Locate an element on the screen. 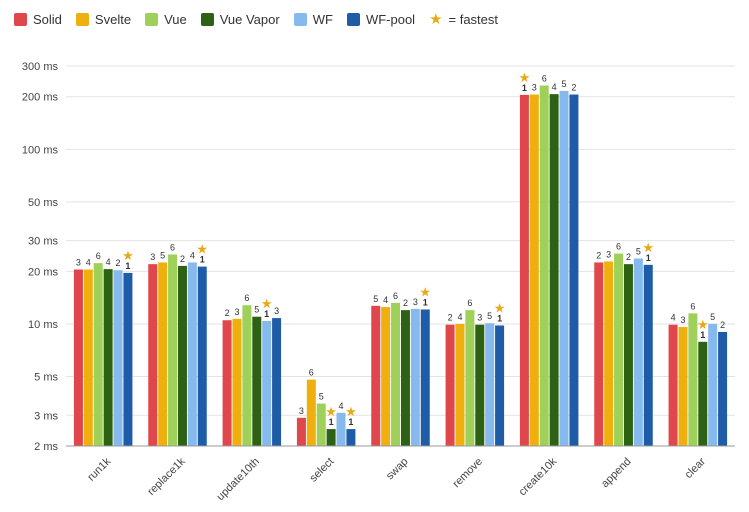 The width and height of the screenshot is (749, 512). legend-label: Svelte is located at coordinates (113, 19).